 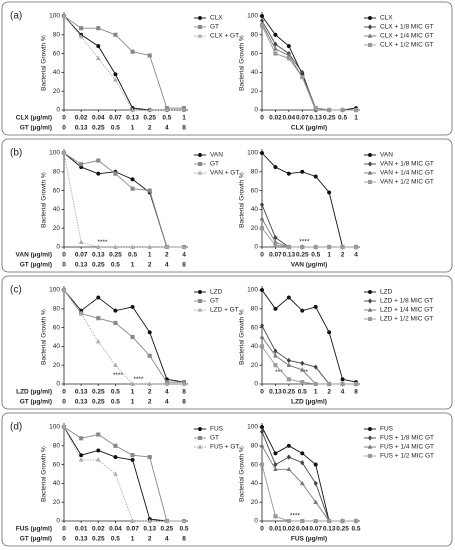 I want to click on x-tick-label: 0.02, so click(x=289, y=529).